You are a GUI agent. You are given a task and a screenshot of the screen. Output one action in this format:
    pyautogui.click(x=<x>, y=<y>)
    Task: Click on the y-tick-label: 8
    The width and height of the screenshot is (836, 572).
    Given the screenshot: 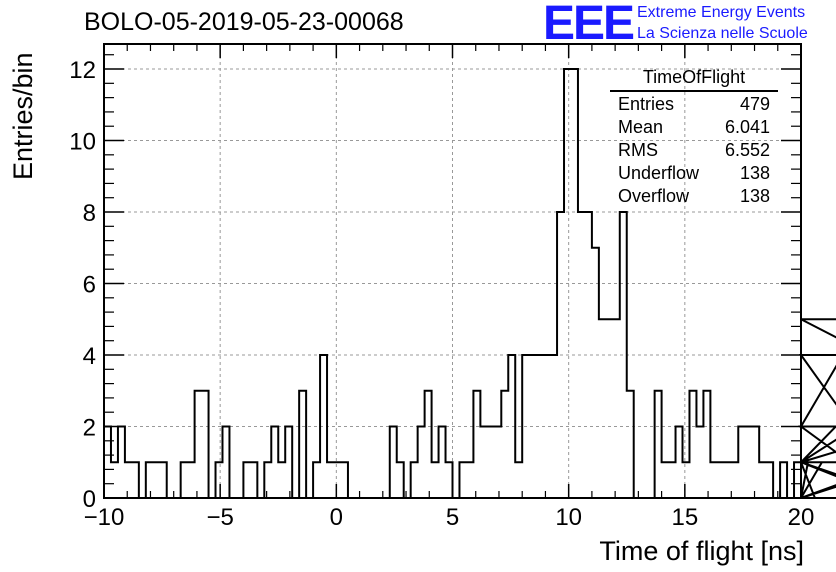 What is the action you would take?
    pyautogui.click(x=89, y=213)
    